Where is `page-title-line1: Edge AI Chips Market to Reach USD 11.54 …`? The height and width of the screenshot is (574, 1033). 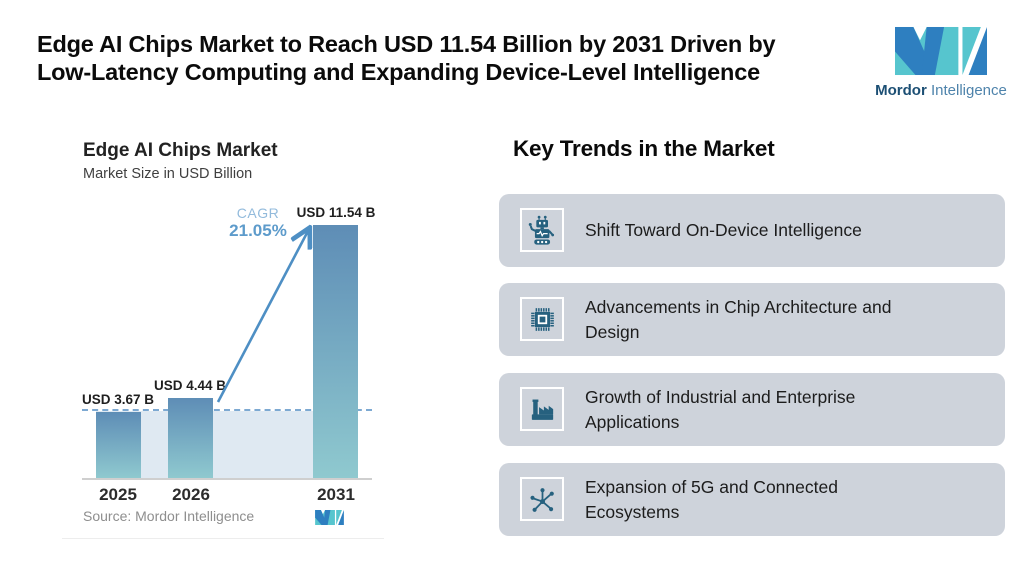
page-title-line1: Edge AI Chips Market to Reach USD 11.54 … is located at coordinates (406, 44).